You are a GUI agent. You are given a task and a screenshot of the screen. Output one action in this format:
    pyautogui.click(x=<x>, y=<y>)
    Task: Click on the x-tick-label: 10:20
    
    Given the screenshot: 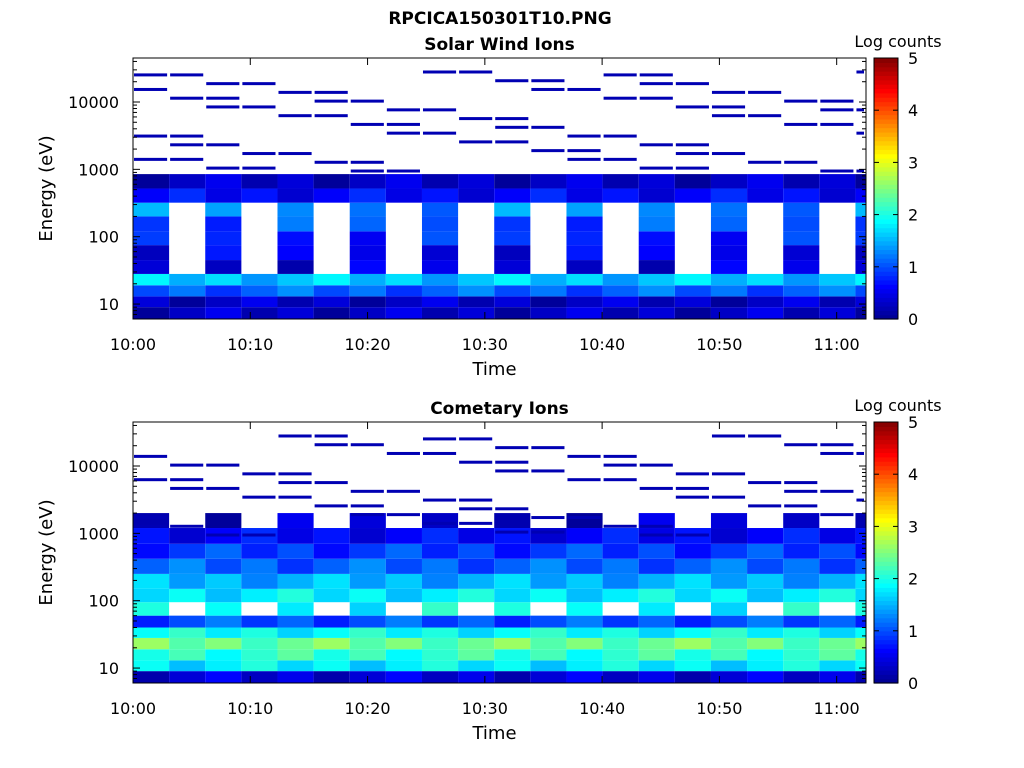 What is the action you would take?
    pyautogui.click(x=368, y=708)
    